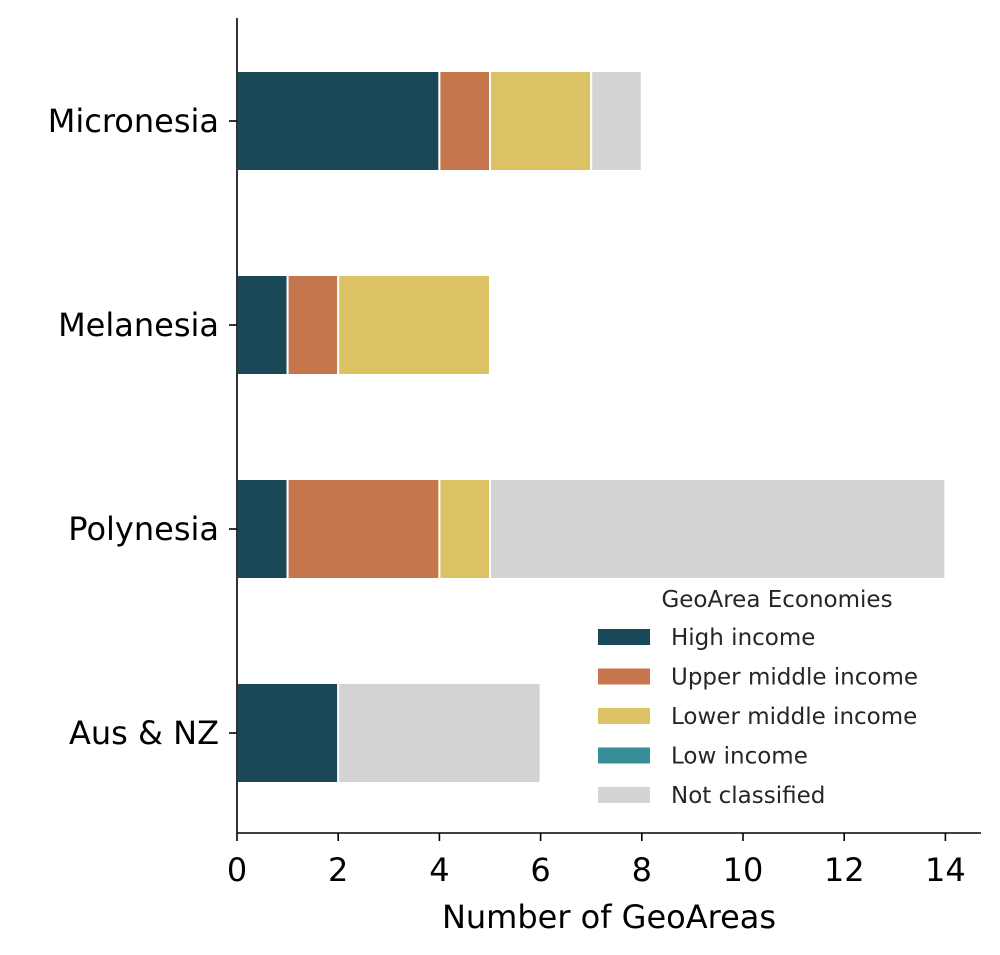 The width and height of the screenshot is (1000, 955). I want to click on legend-swatch-lower-middle-income, so click(624, 716).